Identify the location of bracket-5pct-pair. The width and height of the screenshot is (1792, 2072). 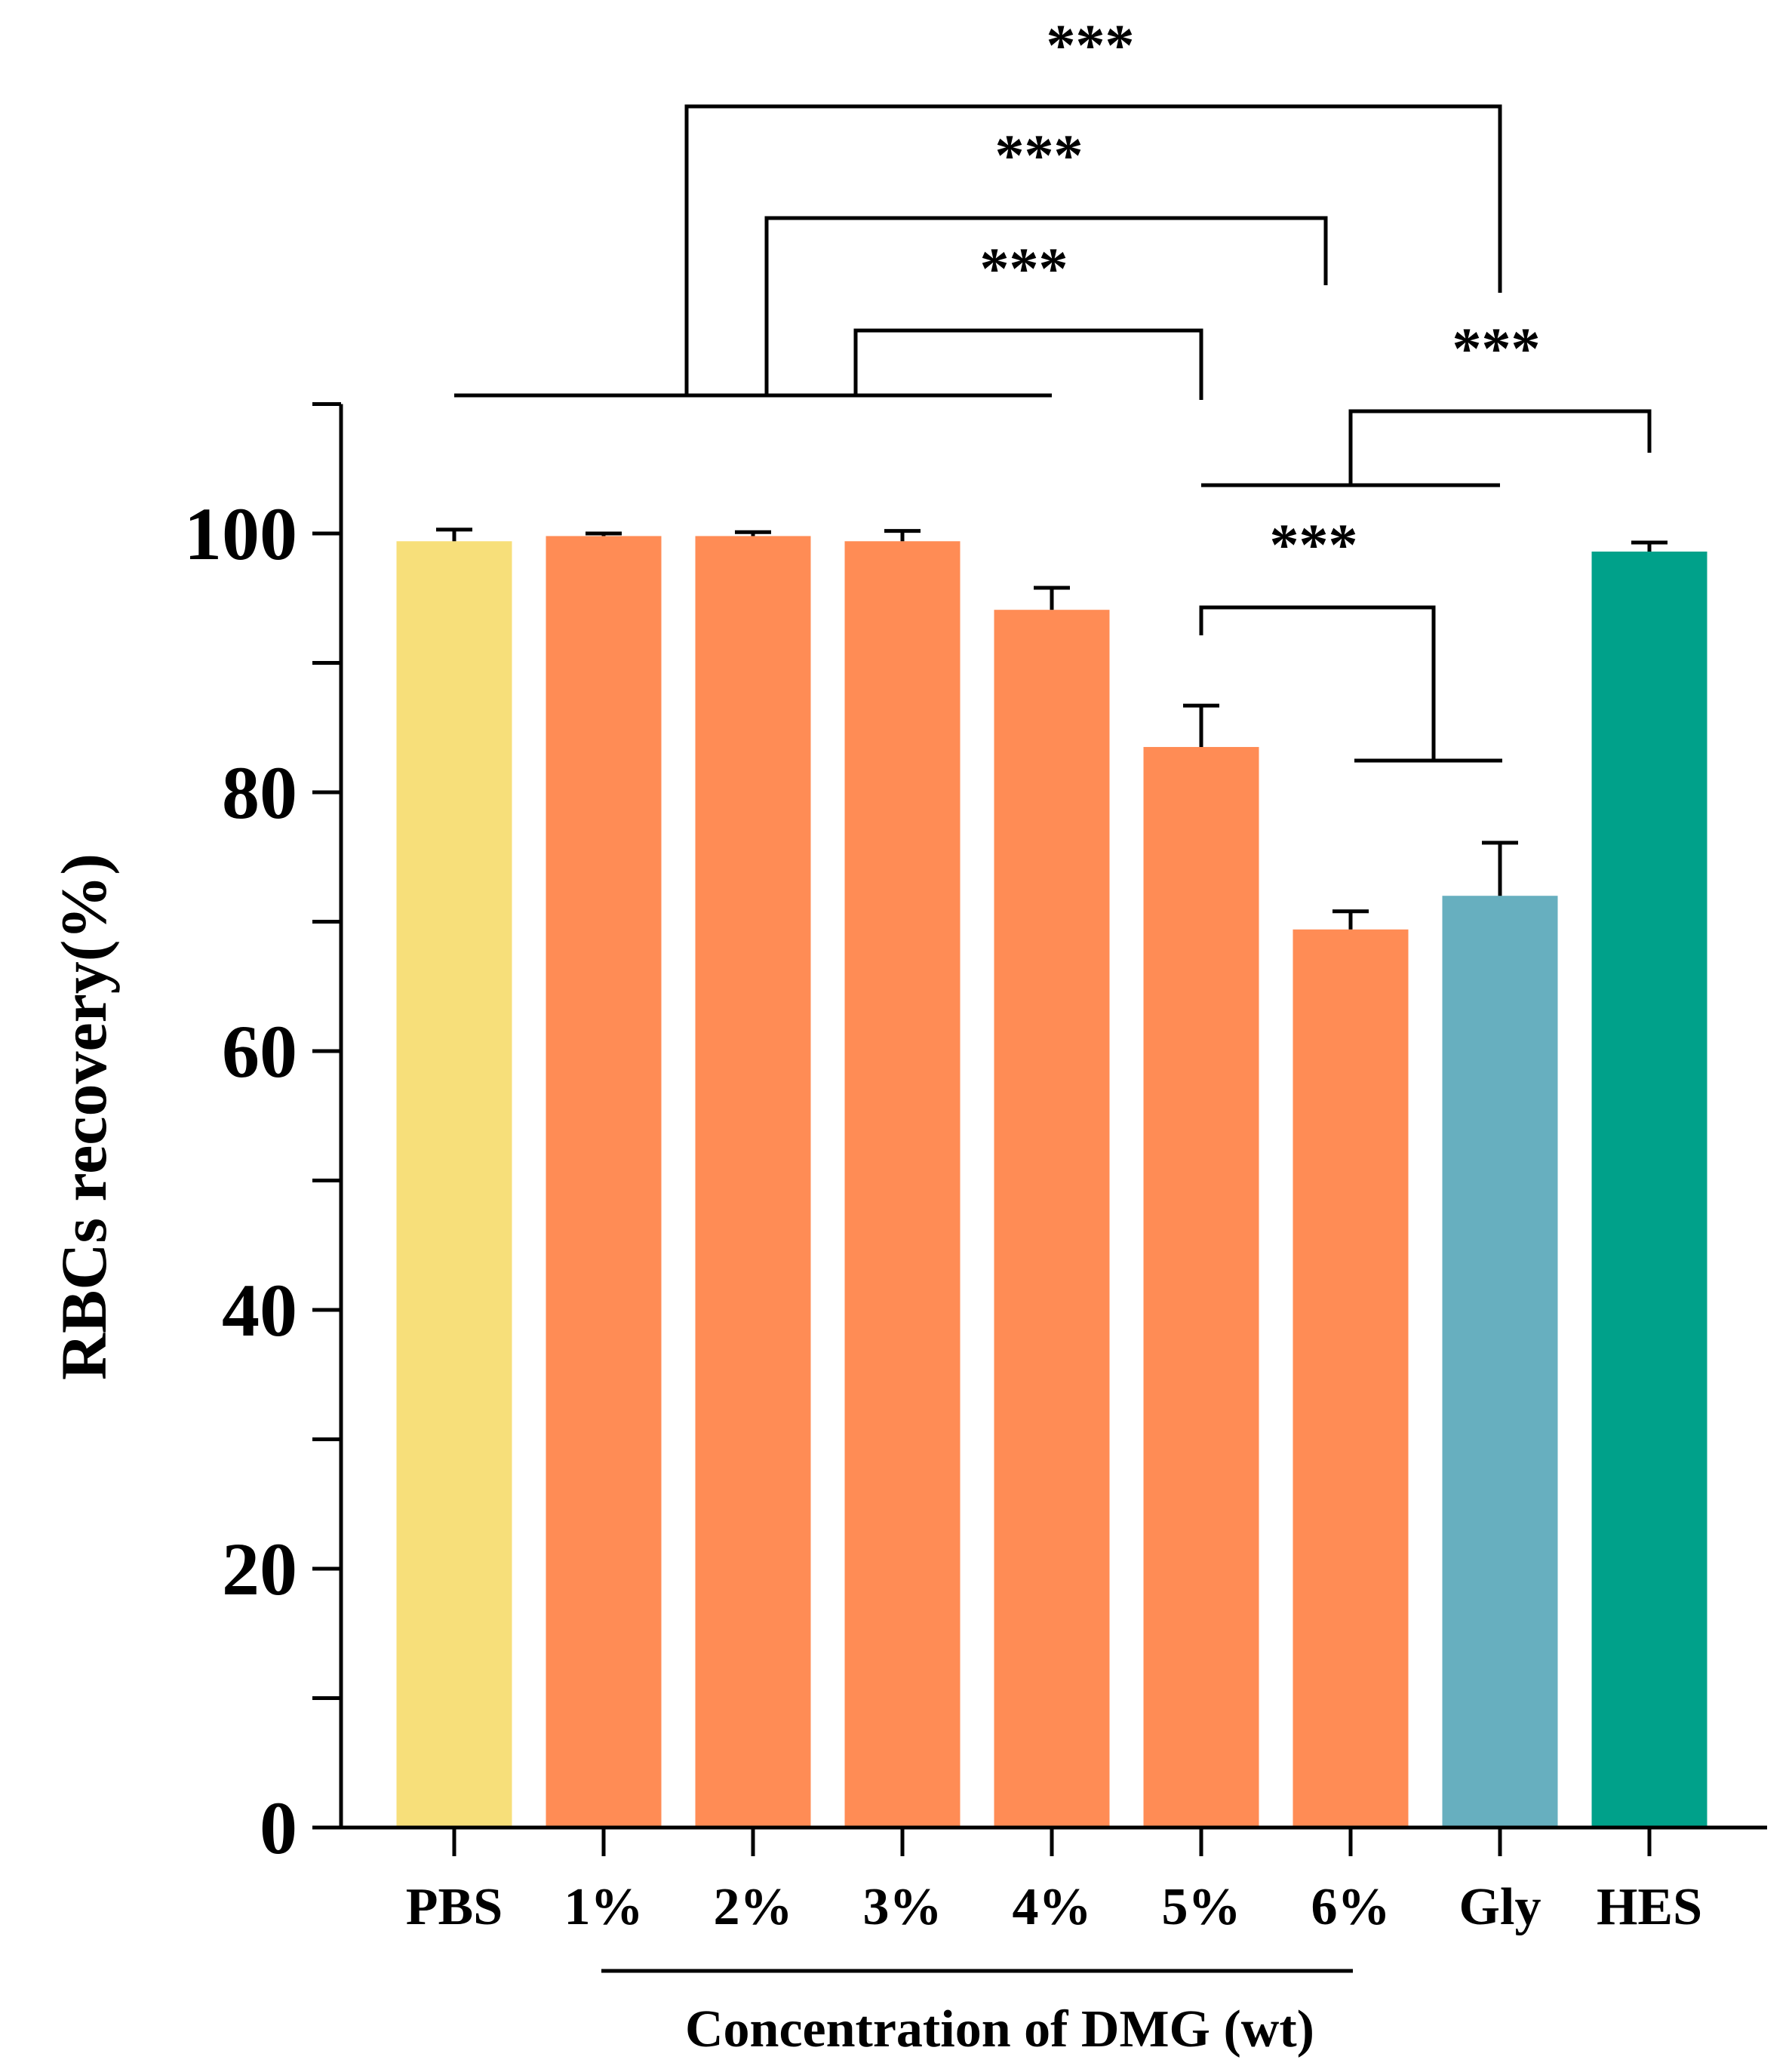
(1317, 683).